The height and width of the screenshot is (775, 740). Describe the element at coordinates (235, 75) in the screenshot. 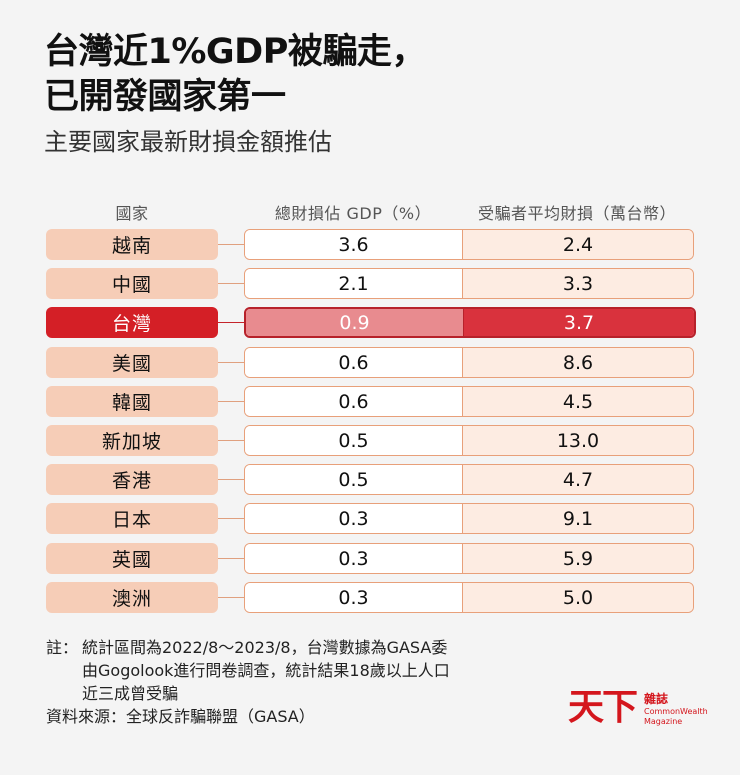

I see `chart-title: 台灣近1%GDP被騙走， 已開發國家第一` at that location.